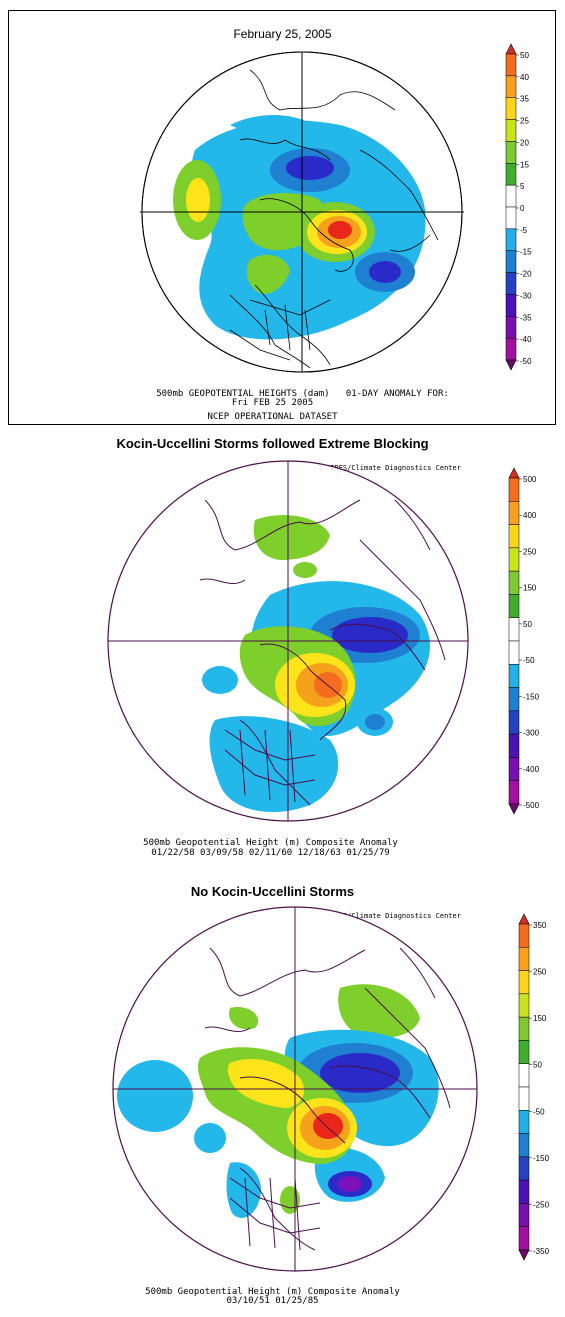  Describe the element at coordinates (514, 473) in the screenshot. I see `panel-2-colorbar-top-arrow` at that location.